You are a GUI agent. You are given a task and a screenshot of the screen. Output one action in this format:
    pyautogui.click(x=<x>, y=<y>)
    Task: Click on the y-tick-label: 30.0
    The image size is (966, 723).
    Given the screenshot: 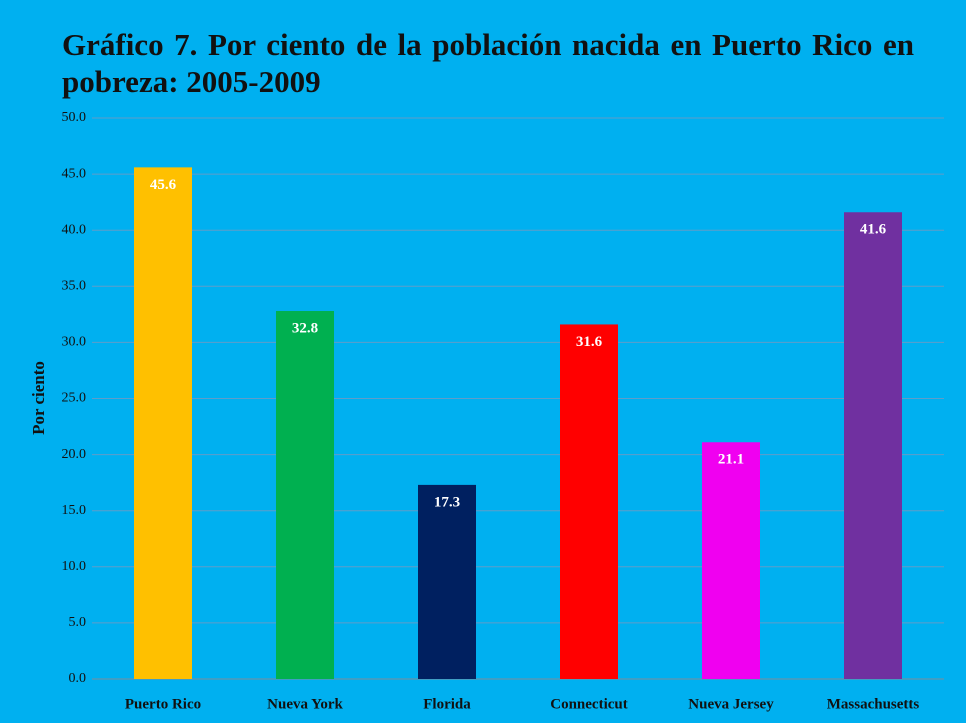 What is the action you would take?
    pyautogui.click(x=74, y=342)
    